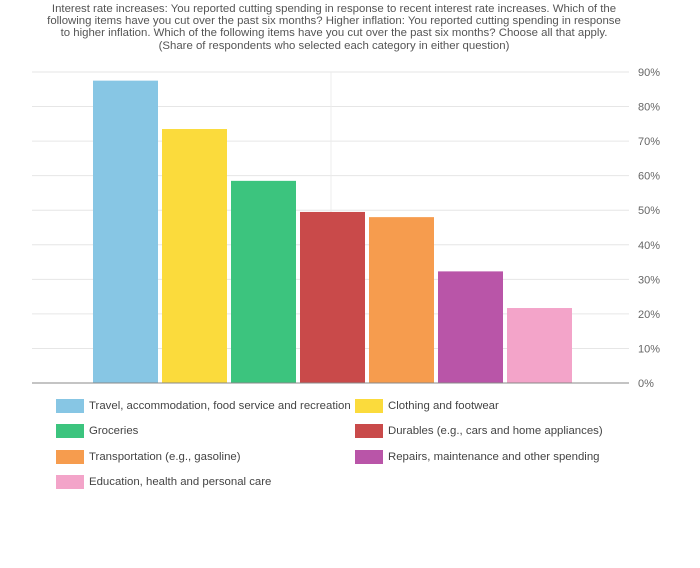  What do you see at coordinates (114, 431) in the screenshot?
I see `legend-label: Groceries` at bounding box center [114, 431].